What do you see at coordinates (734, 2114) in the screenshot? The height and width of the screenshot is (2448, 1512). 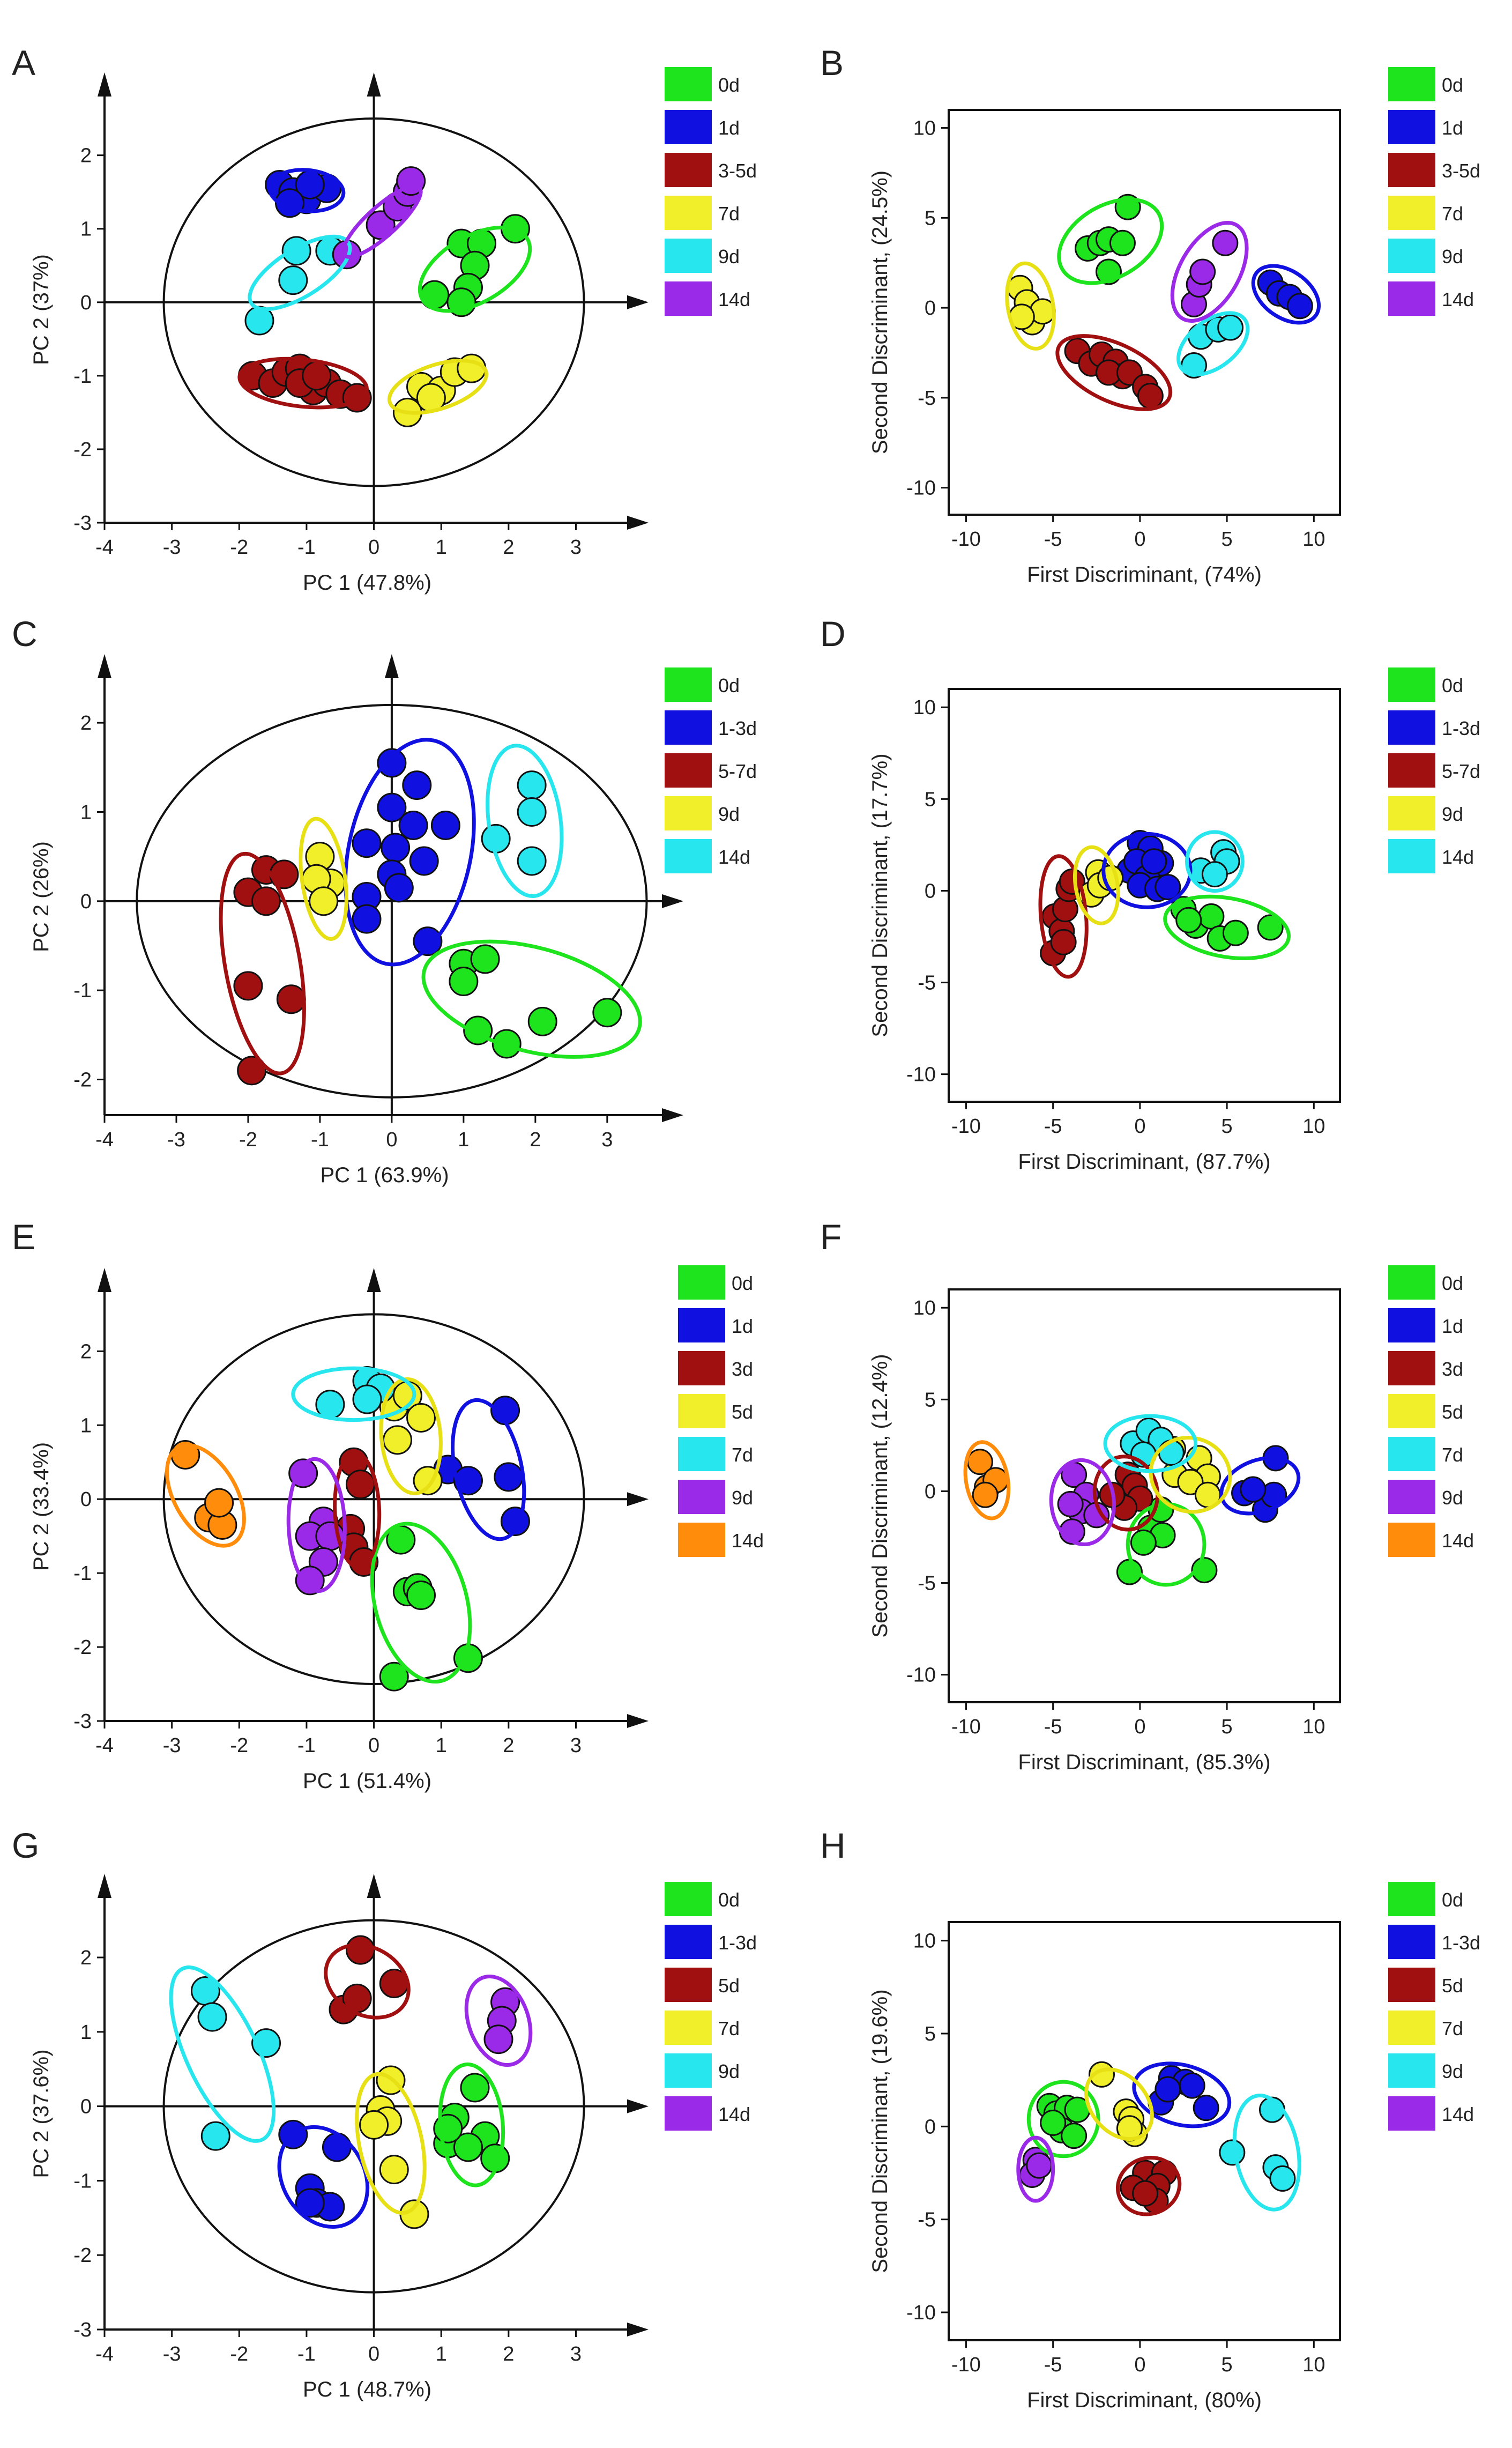 I see `panel-g-legend-label: 14d` at bounding box center [734, 2114].